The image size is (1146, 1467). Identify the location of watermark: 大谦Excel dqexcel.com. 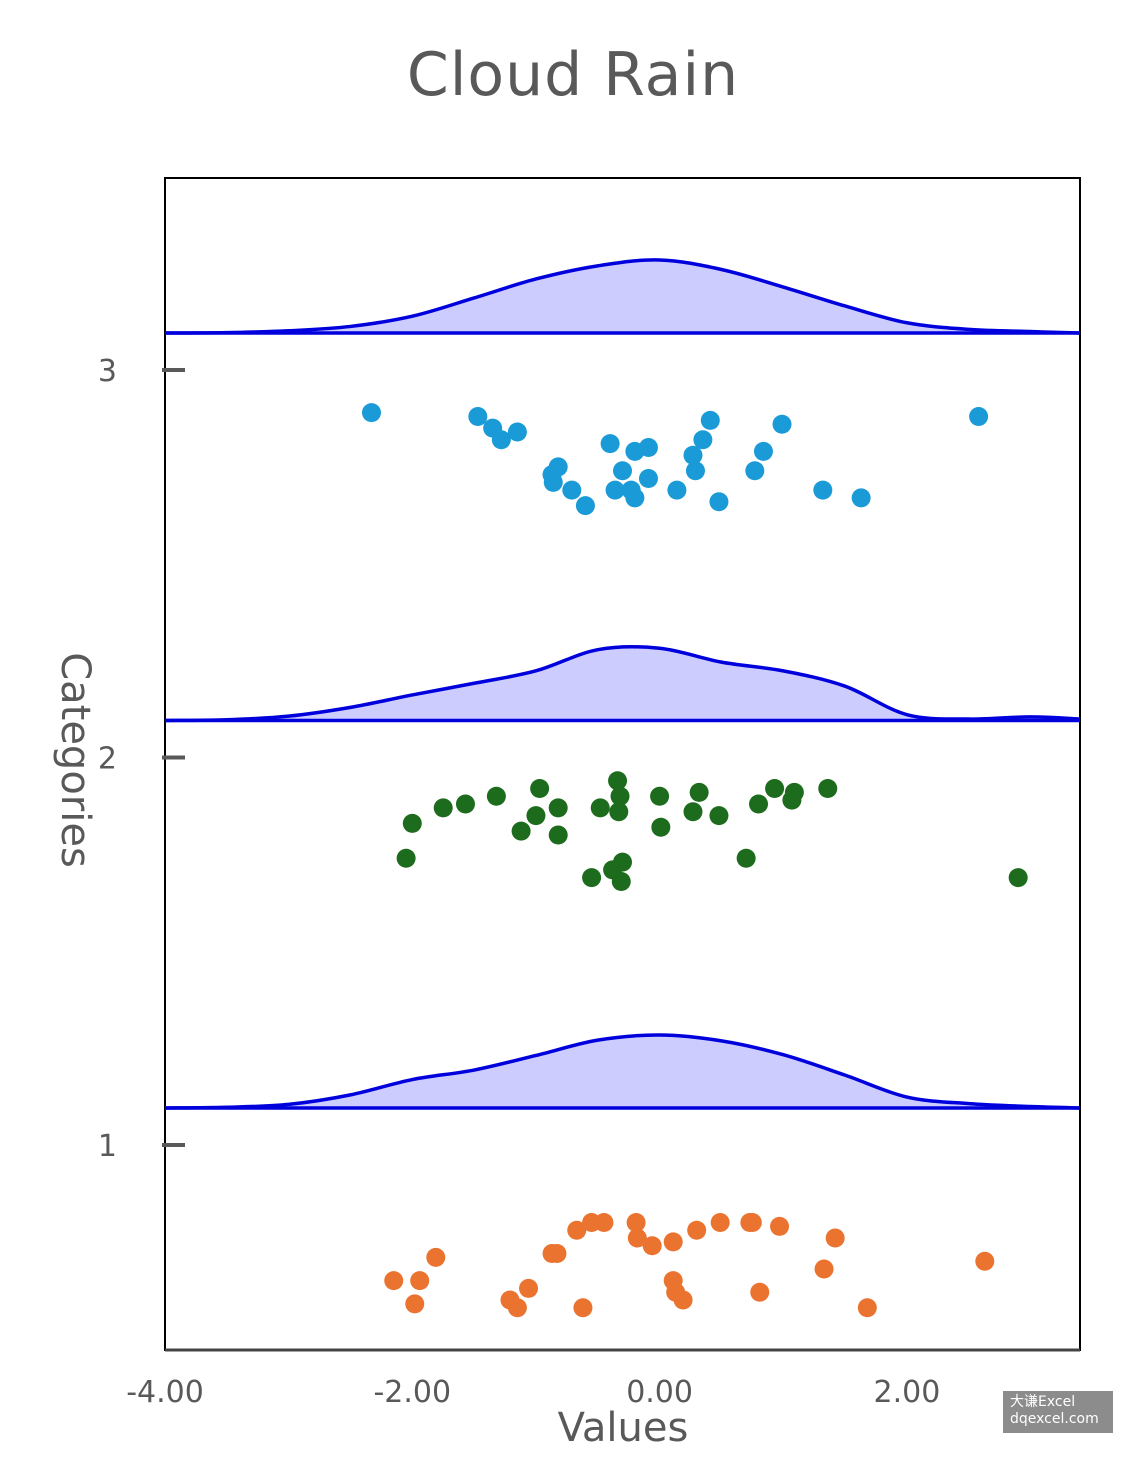
(1058, 1412).